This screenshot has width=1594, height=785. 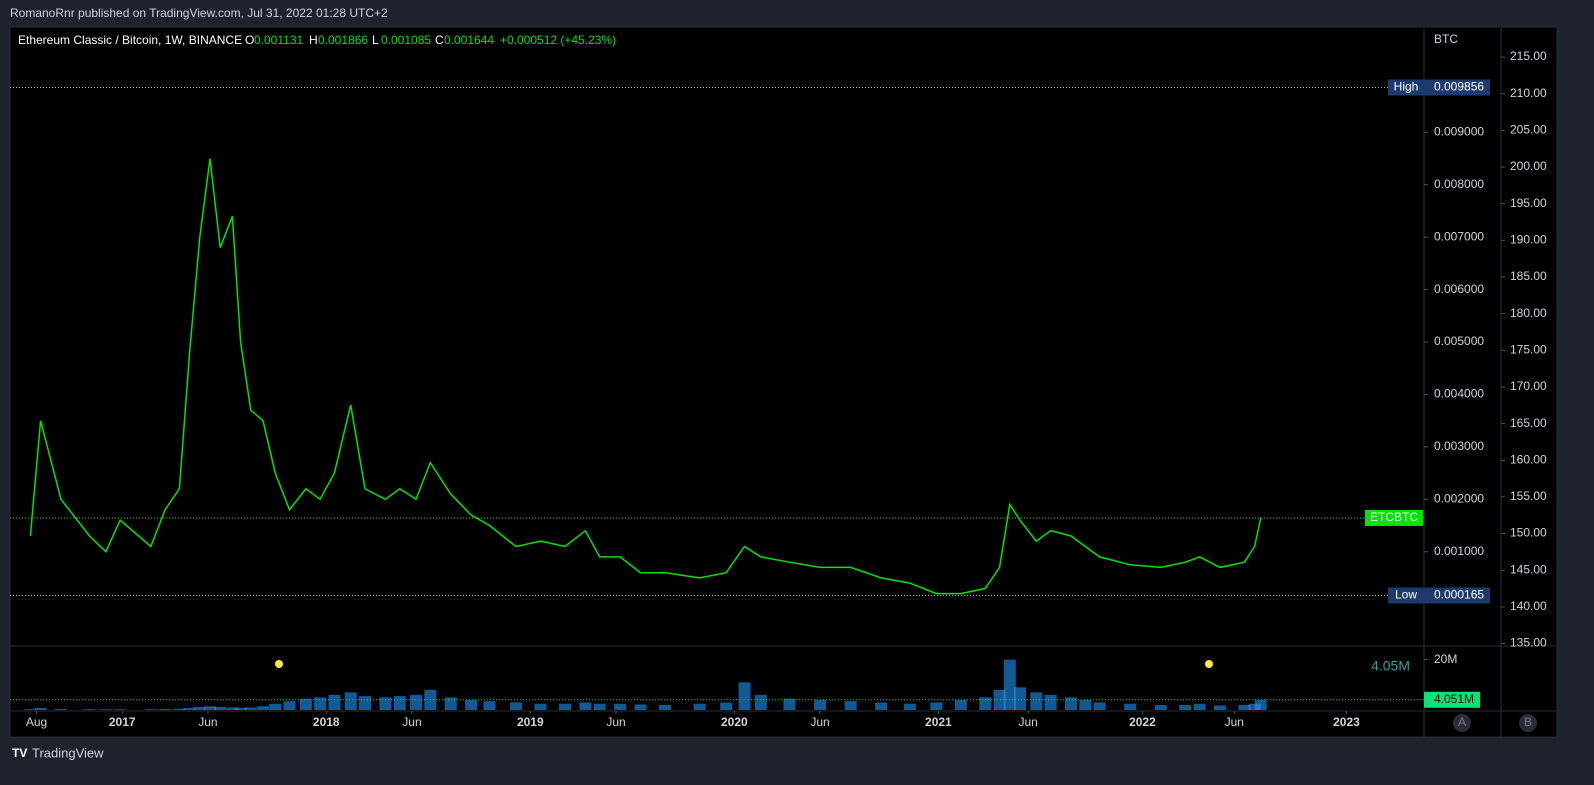 What do you see at coordinates (130, 40) in the screenshot?
I see `symbol-title: Ethereum Classic / Bitcoin, 1W, BINANCE` at bounding box center [130, 40].